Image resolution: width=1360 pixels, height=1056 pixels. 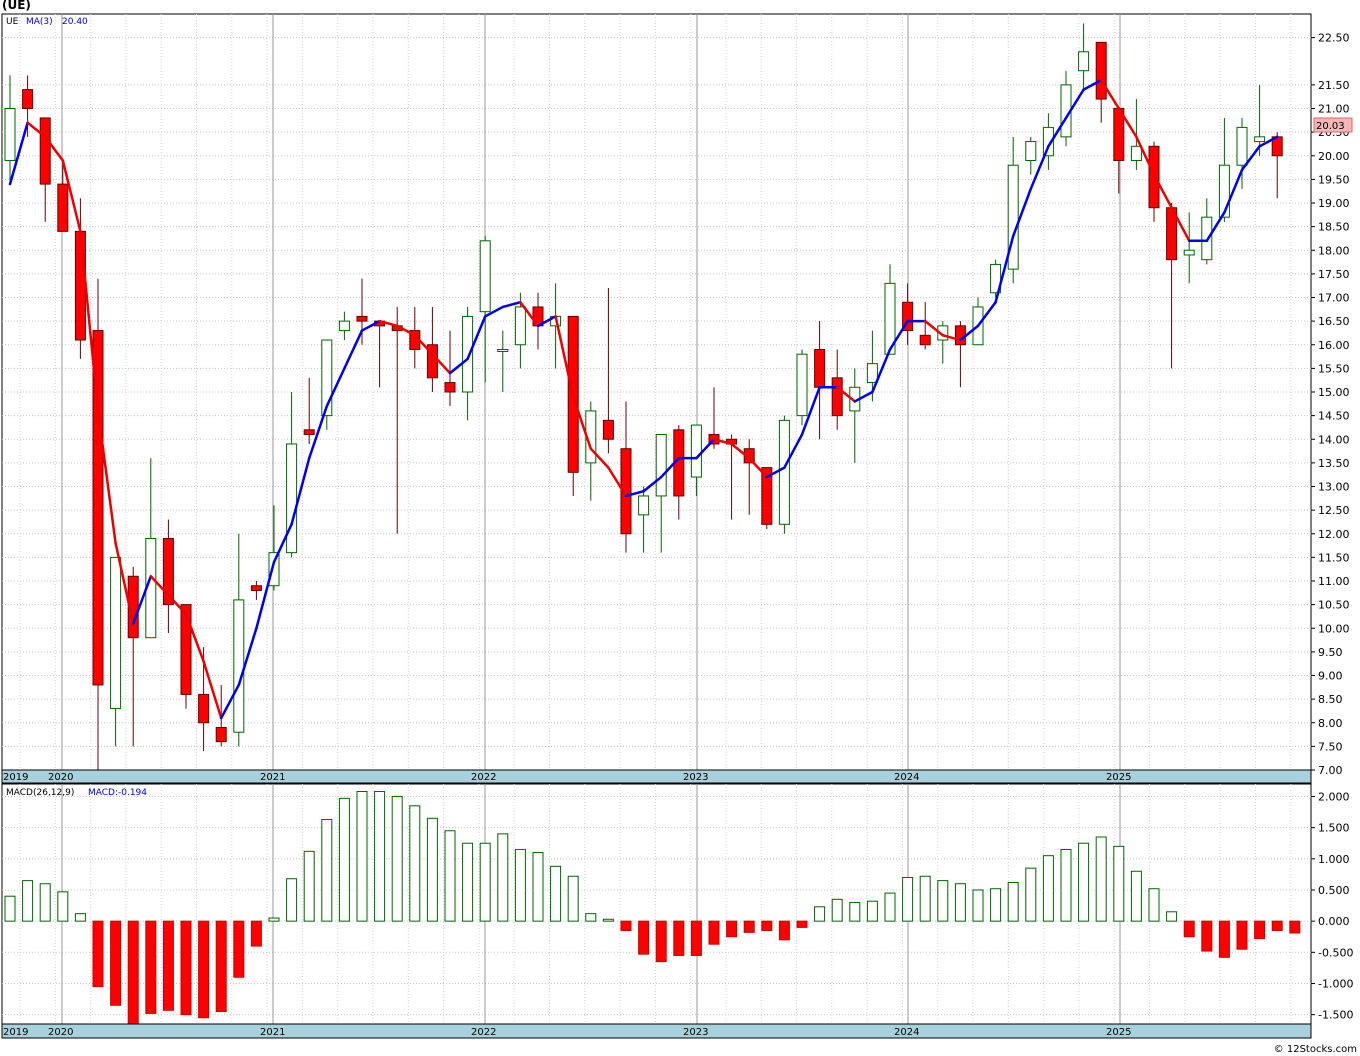 I want to click on last-price-text: 20.03, so click(x=1330, y=126).